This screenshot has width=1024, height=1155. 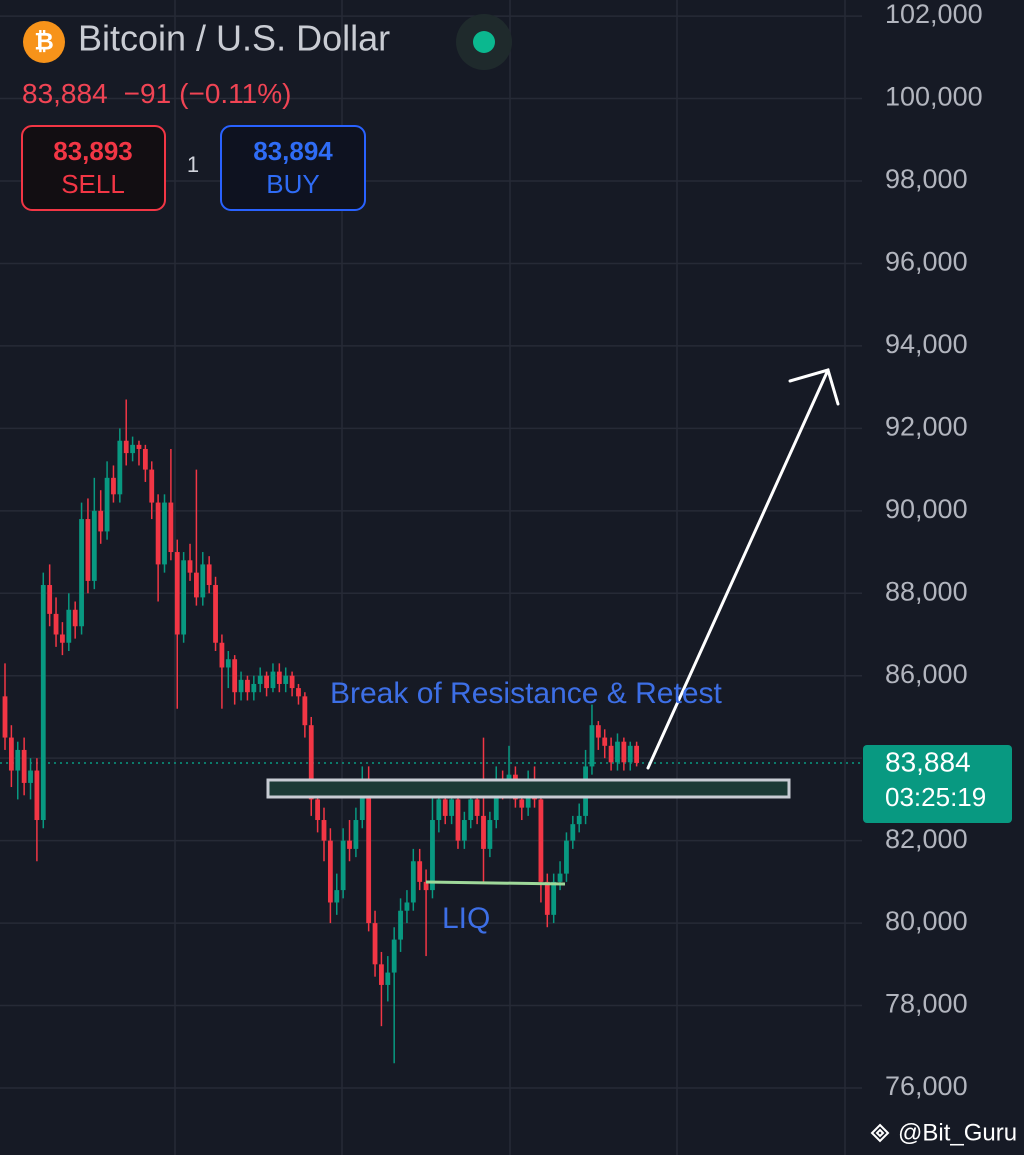 What do you see at coordinates (934, 97) in the screenshot?
I see `y-tick-label: 100,000` at bounding box center [934, 97].